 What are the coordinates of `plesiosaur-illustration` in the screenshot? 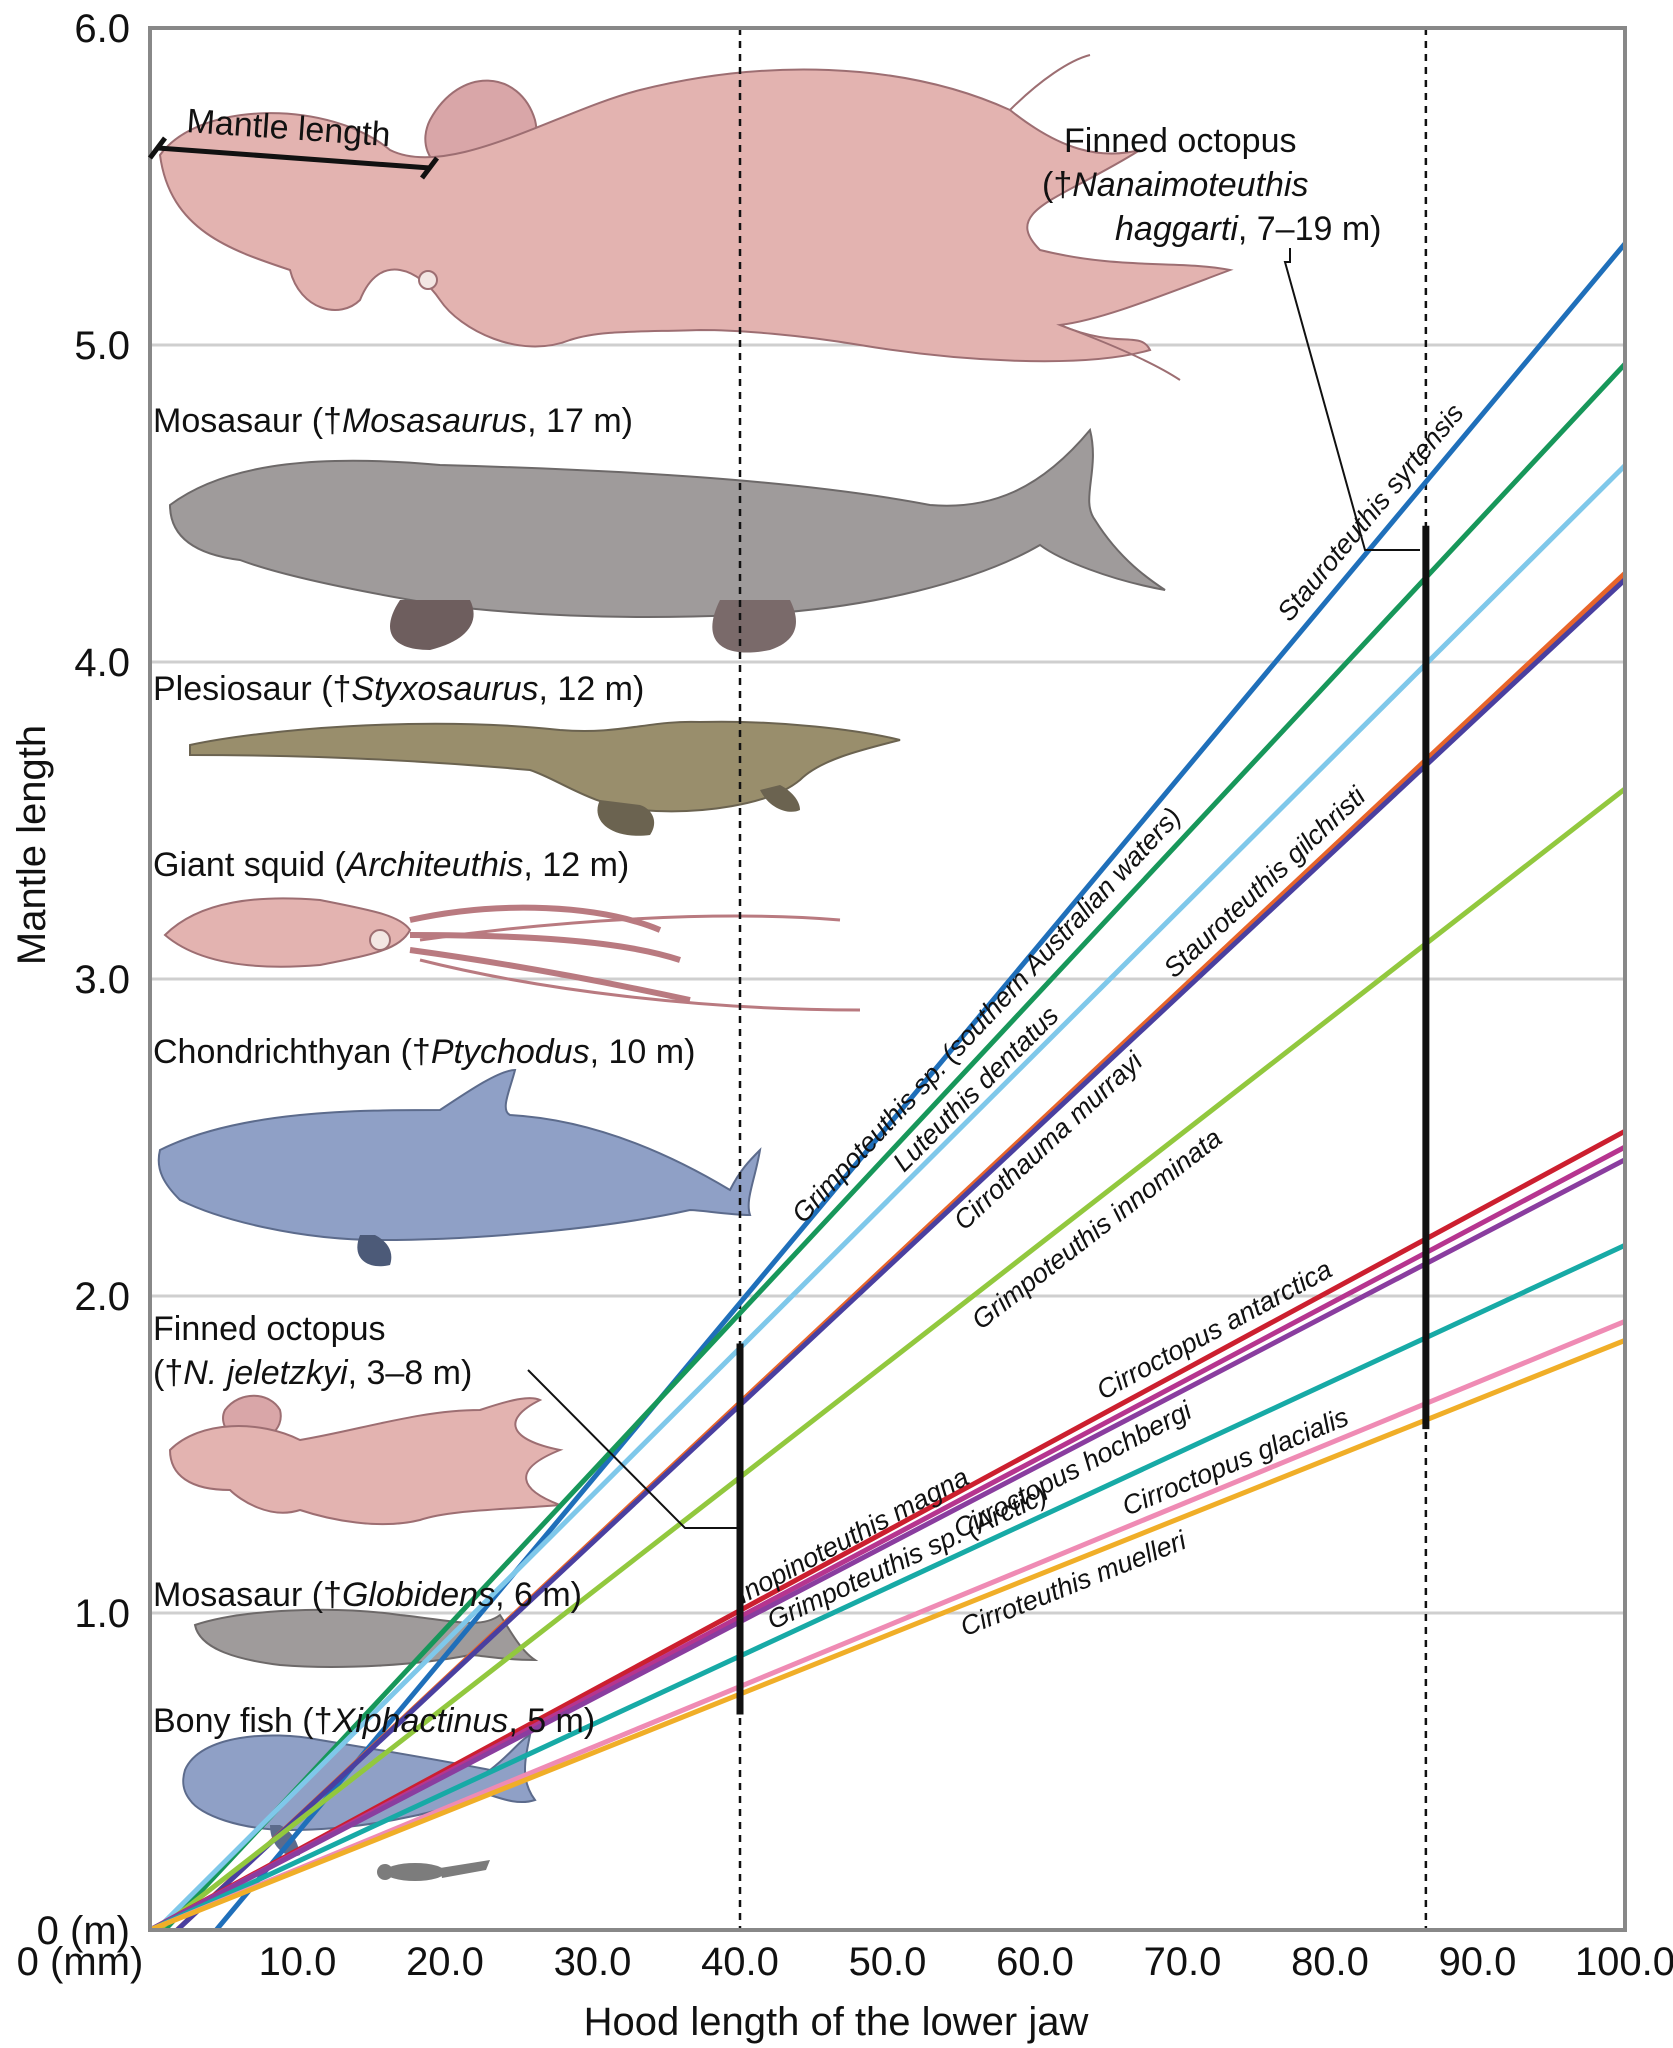 It's located at (545, 778).